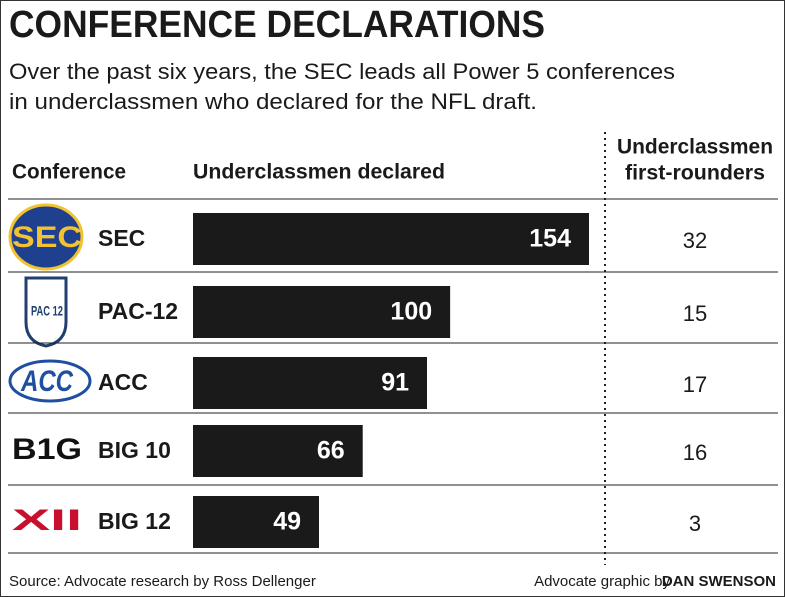  I want to click on logo-text: XII, so click(47, 520).